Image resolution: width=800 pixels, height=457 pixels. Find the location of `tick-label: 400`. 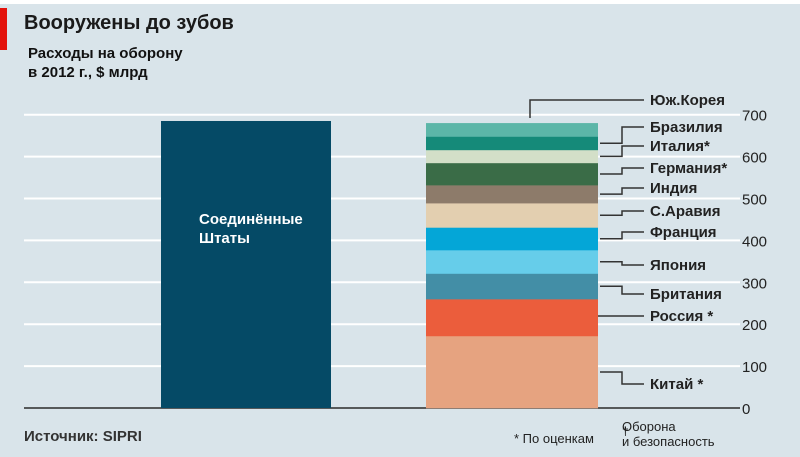

tick-label: 400 is located at coordinates (754, 241).